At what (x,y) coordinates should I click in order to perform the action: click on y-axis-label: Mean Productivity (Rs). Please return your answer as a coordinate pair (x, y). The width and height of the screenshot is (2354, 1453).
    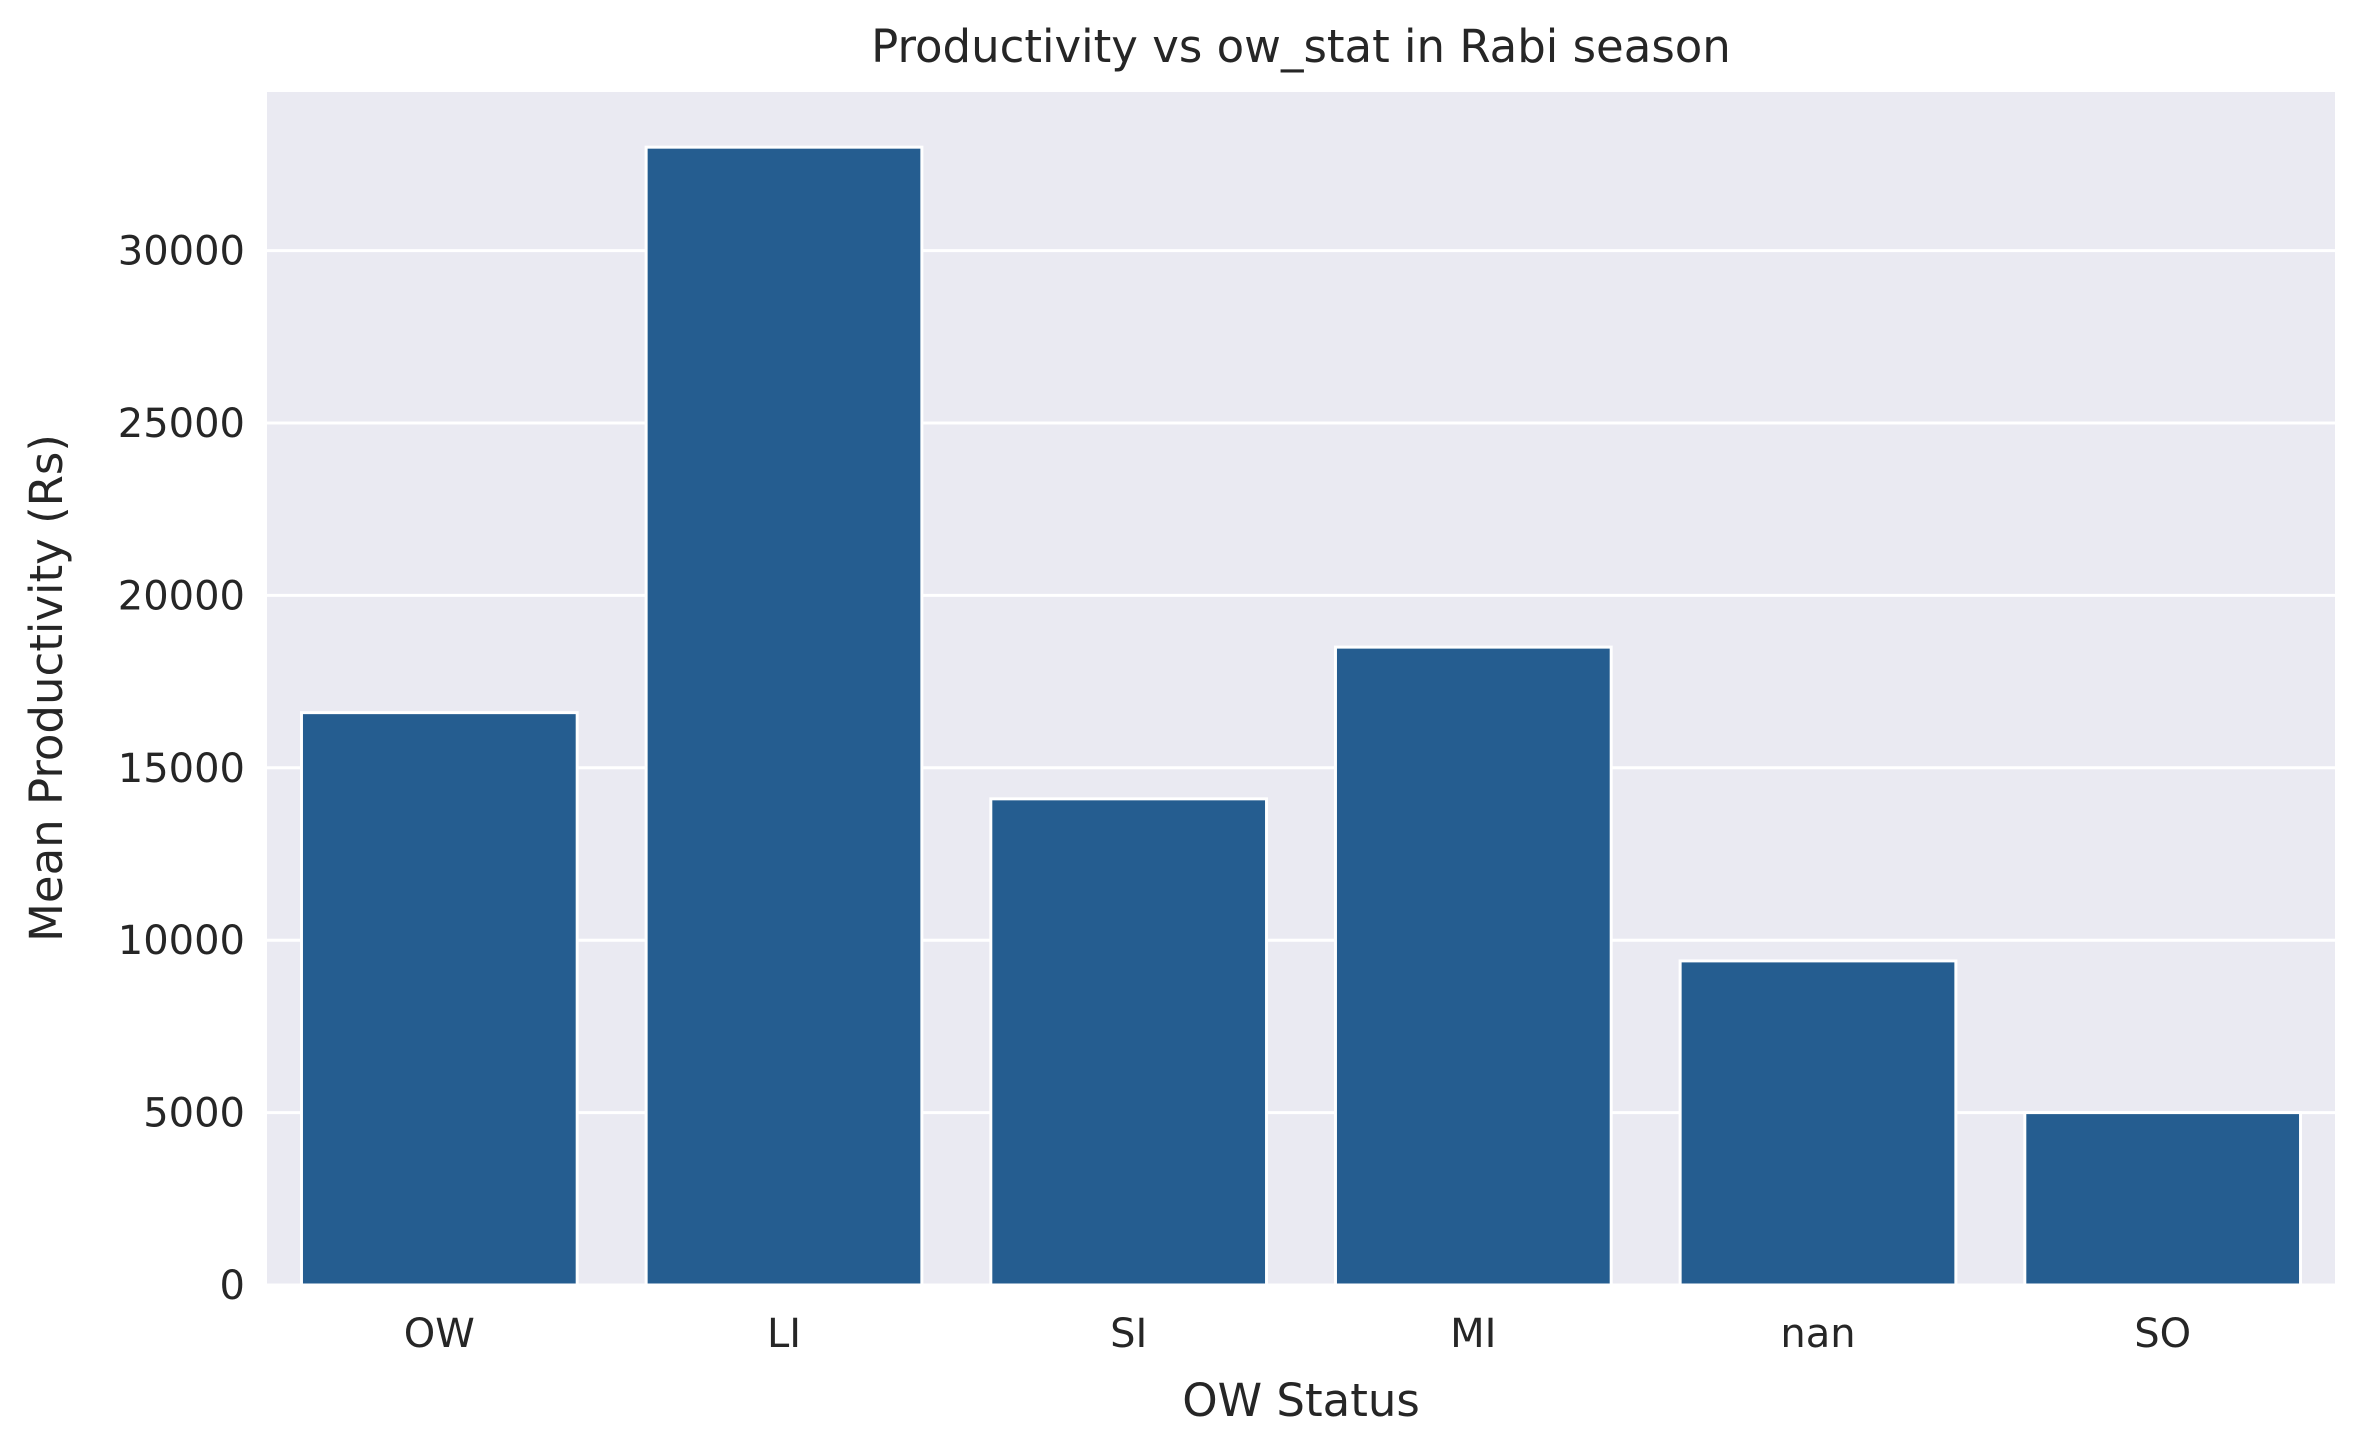
    Looking at the image, I should click on (46, 688).